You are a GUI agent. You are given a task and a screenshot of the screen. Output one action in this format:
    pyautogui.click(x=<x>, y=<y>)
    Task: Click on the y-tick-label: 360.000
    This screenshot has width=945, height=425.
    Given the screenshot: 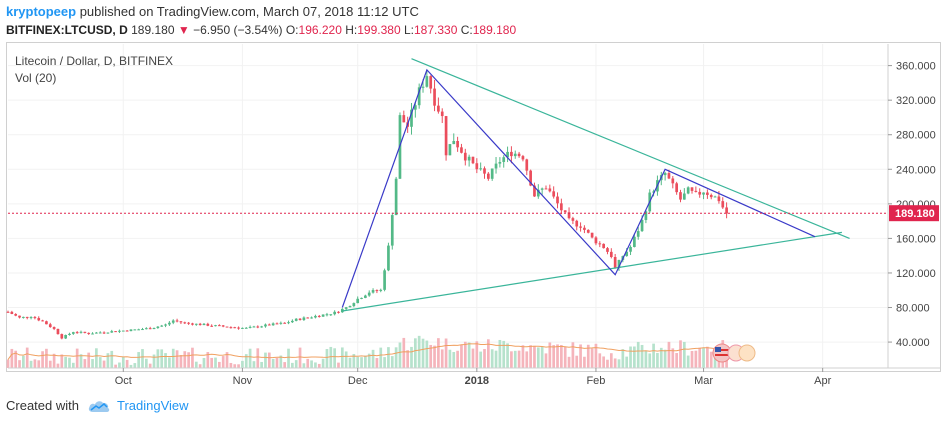 What is the action you would take?
    pyautogui.click(x=916, y=67)
    